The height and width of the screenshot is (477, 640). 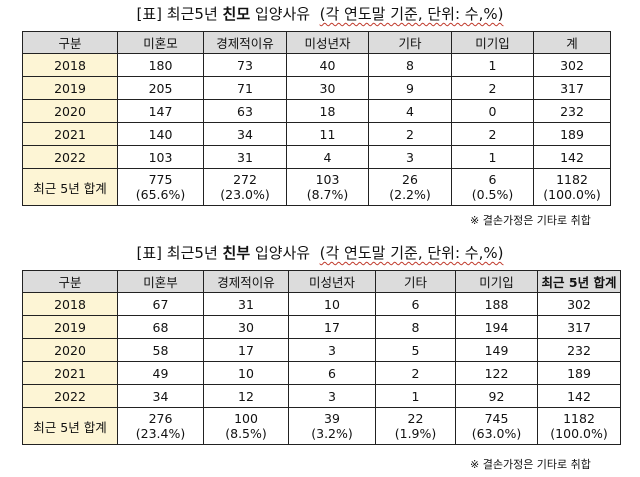 What do you see at coordinates (179, 253) in the screenshot?
I see `table2-title-prefix: [표] 최근5년` at bounding box center [179, 253].